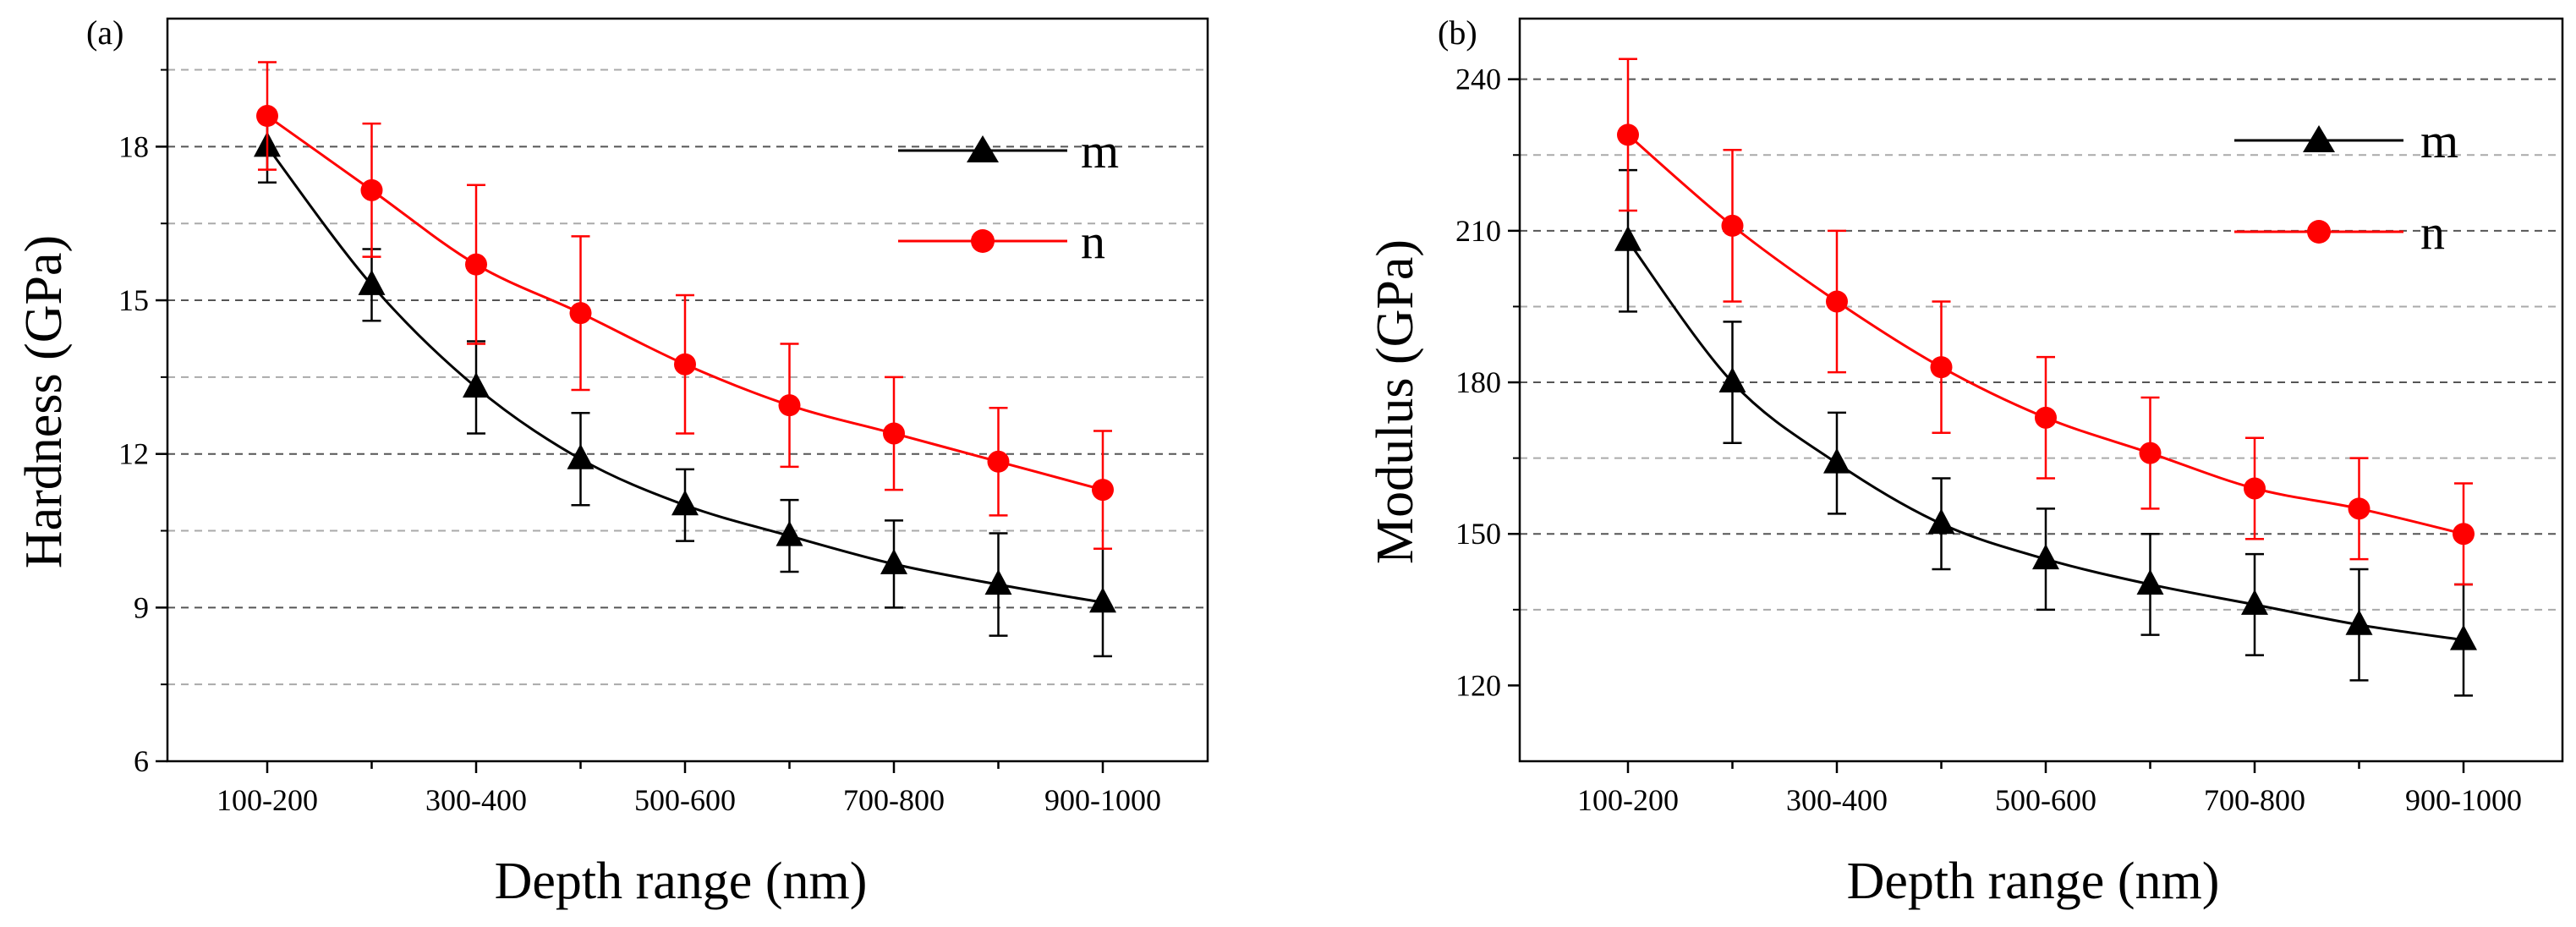 The image size is (2576, 927). What do you see at coordinates (1478, 685) in the screenshot?
I see `y-tick-label: 120` at bounding box center [1478, 685].